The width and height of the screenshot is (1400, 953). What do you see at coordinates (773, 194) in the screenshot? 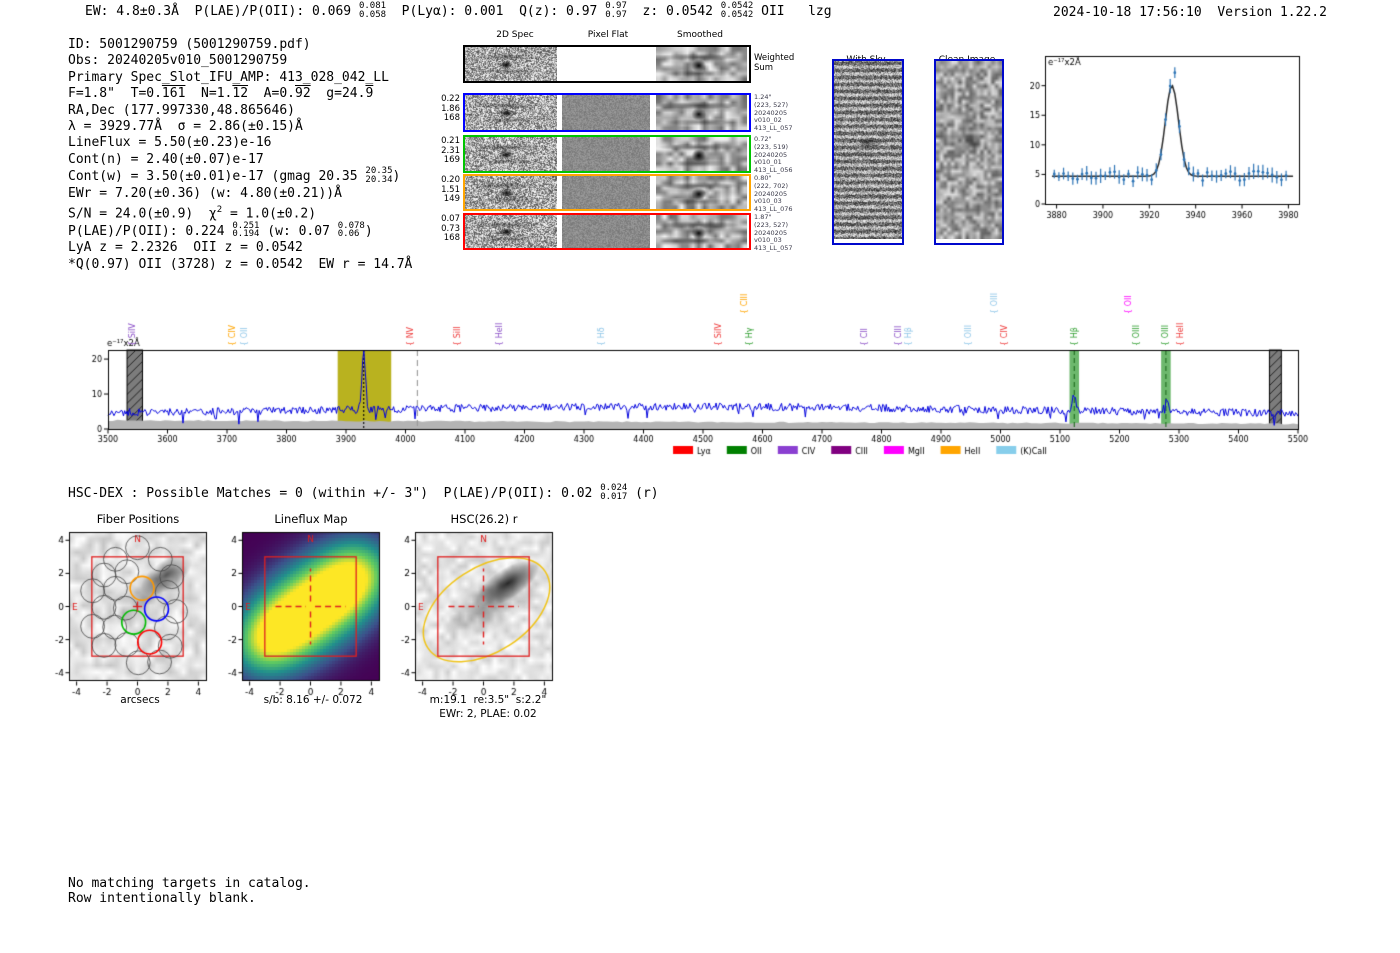
I see `cutout-row-meta: 0.80" (222, 702) 20240205 v010_03 413_LL_076` at bounding box center [773, 194].